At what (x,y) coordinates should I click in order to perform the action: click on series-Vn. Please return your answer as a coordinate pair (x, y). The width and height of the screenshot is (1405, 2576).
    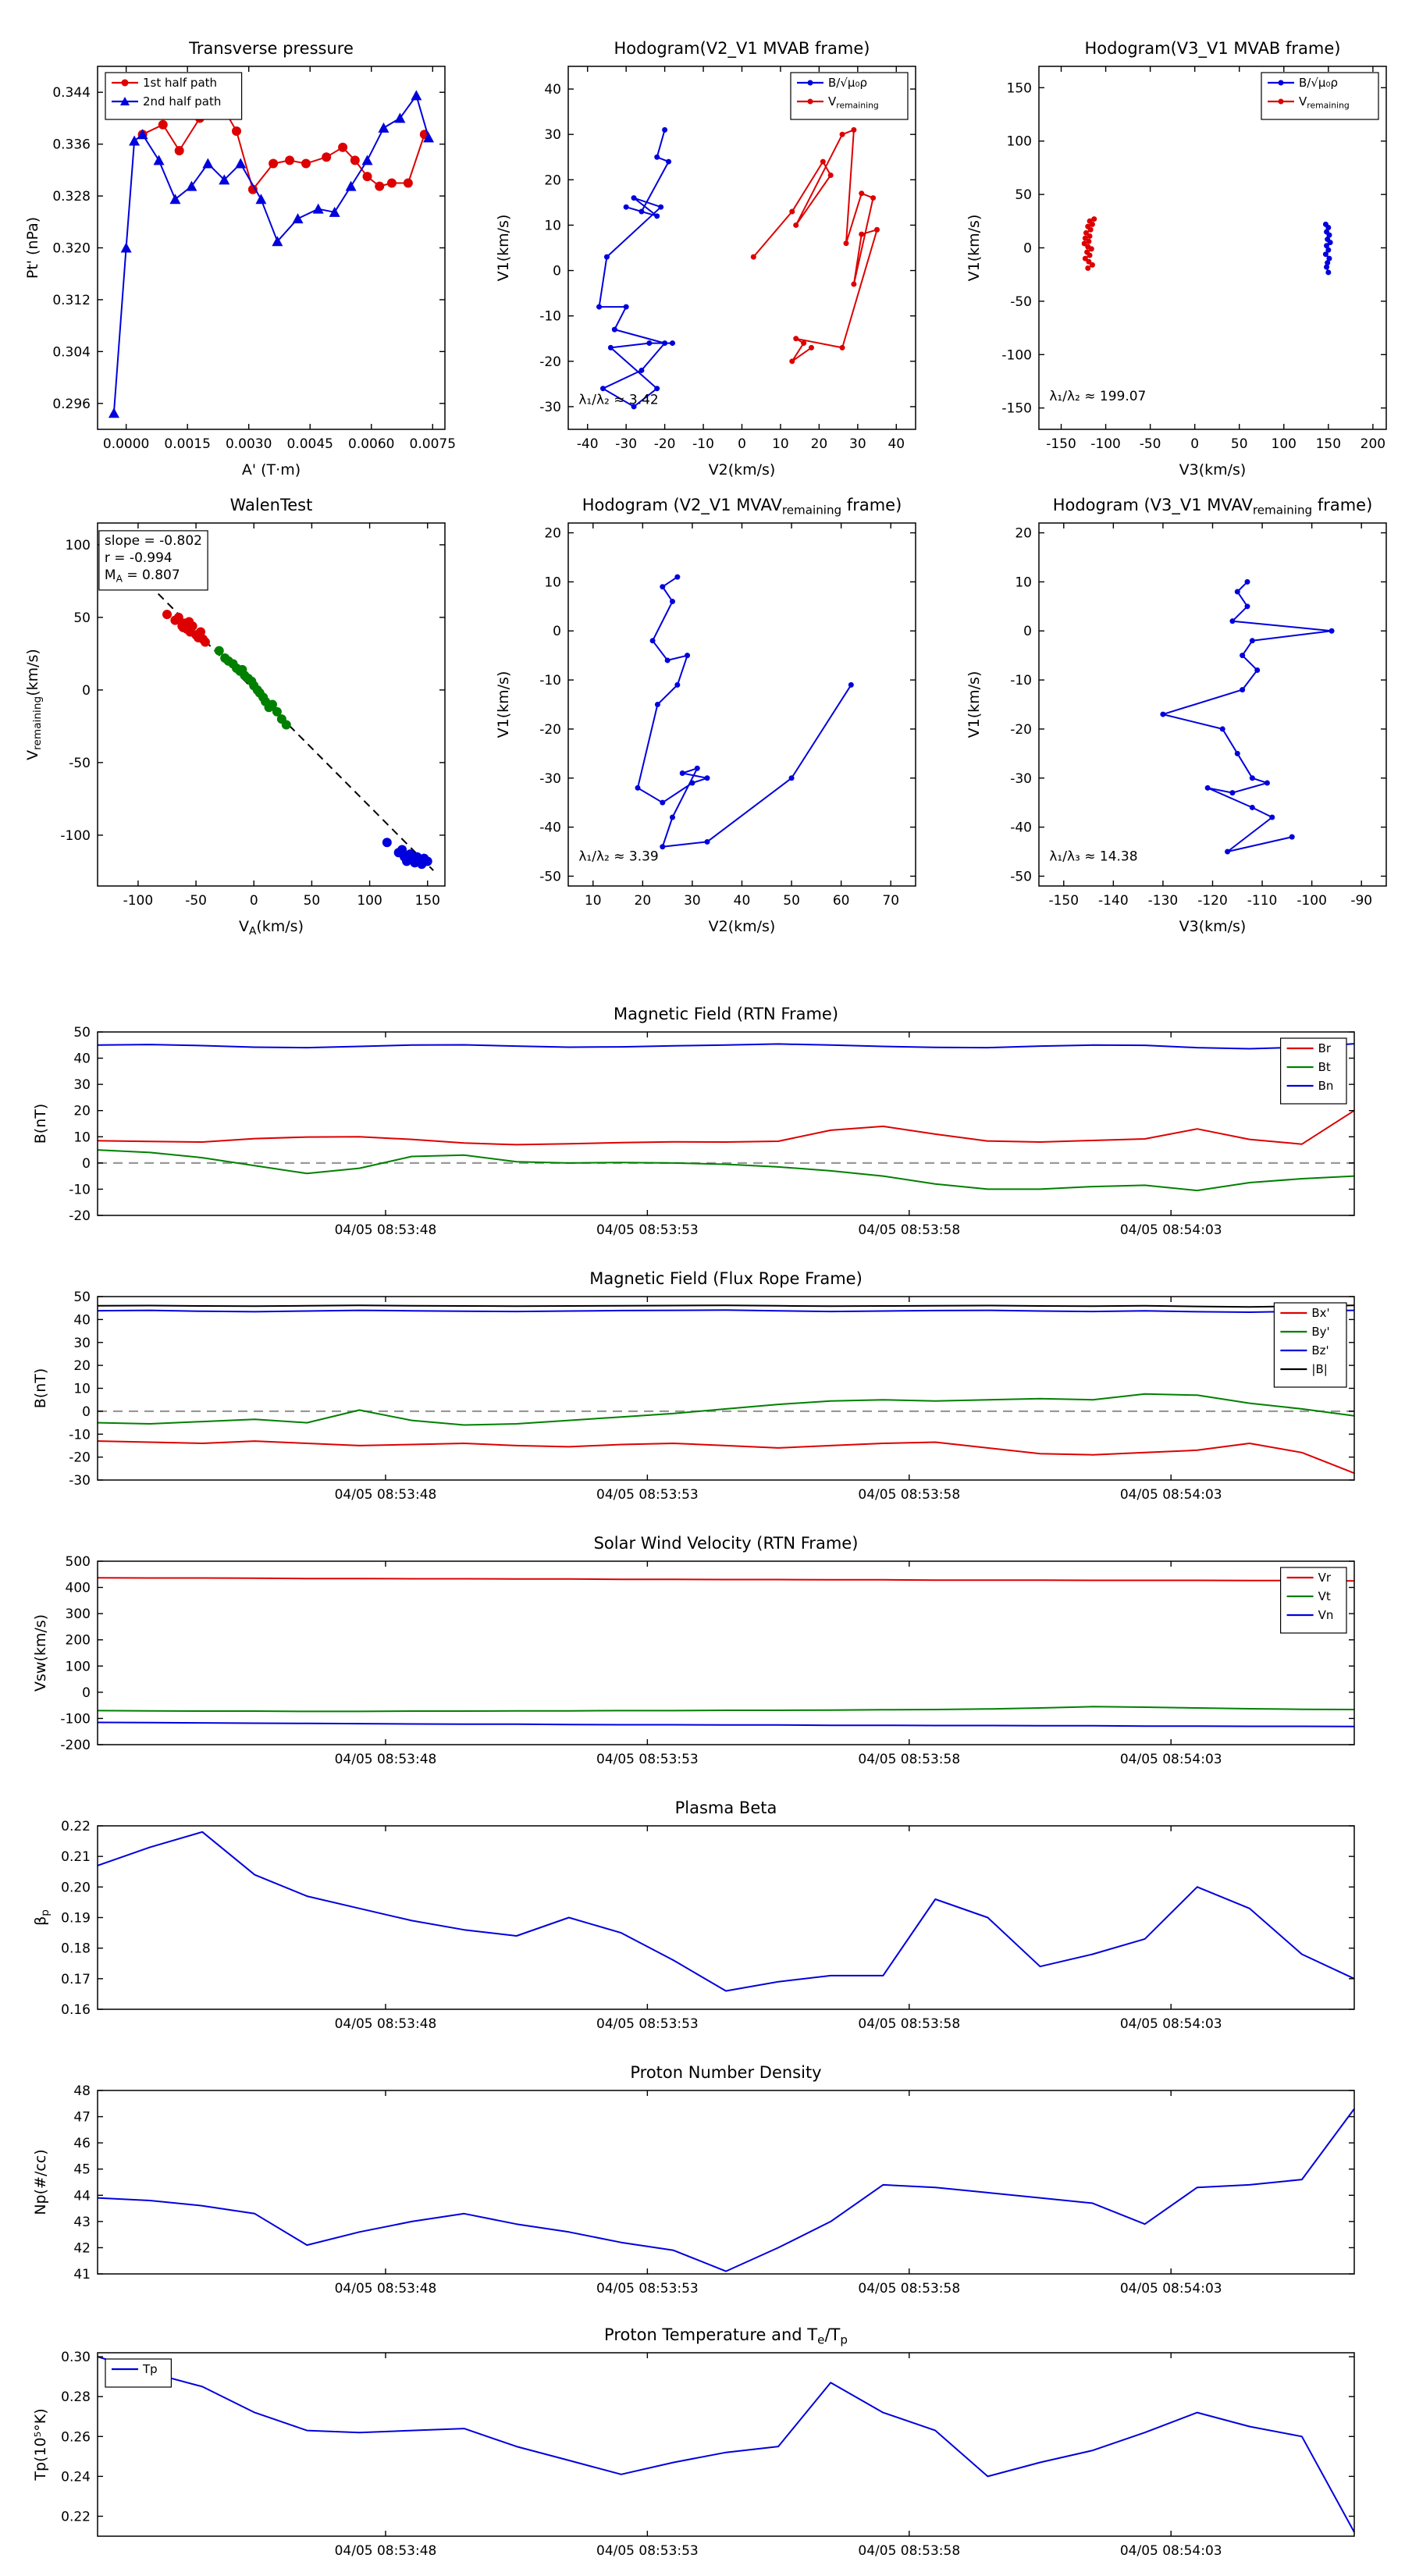
    Looking at the image, I should click on (726, 1724).